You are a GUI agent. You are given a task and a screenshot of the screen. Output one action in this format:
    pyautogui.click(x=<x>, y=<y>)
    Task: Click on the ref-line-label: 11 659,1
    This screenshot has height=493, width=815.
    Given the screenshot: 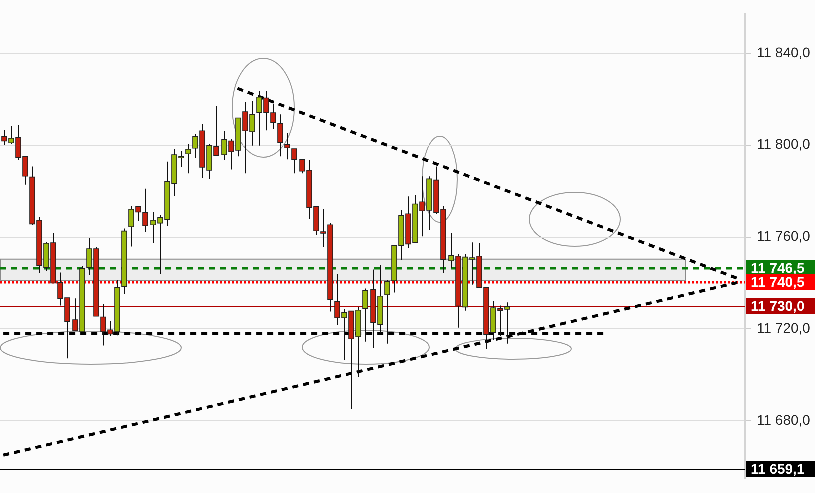 What is the action you would take?
    pyautogui.click(x=778, y=469)
    